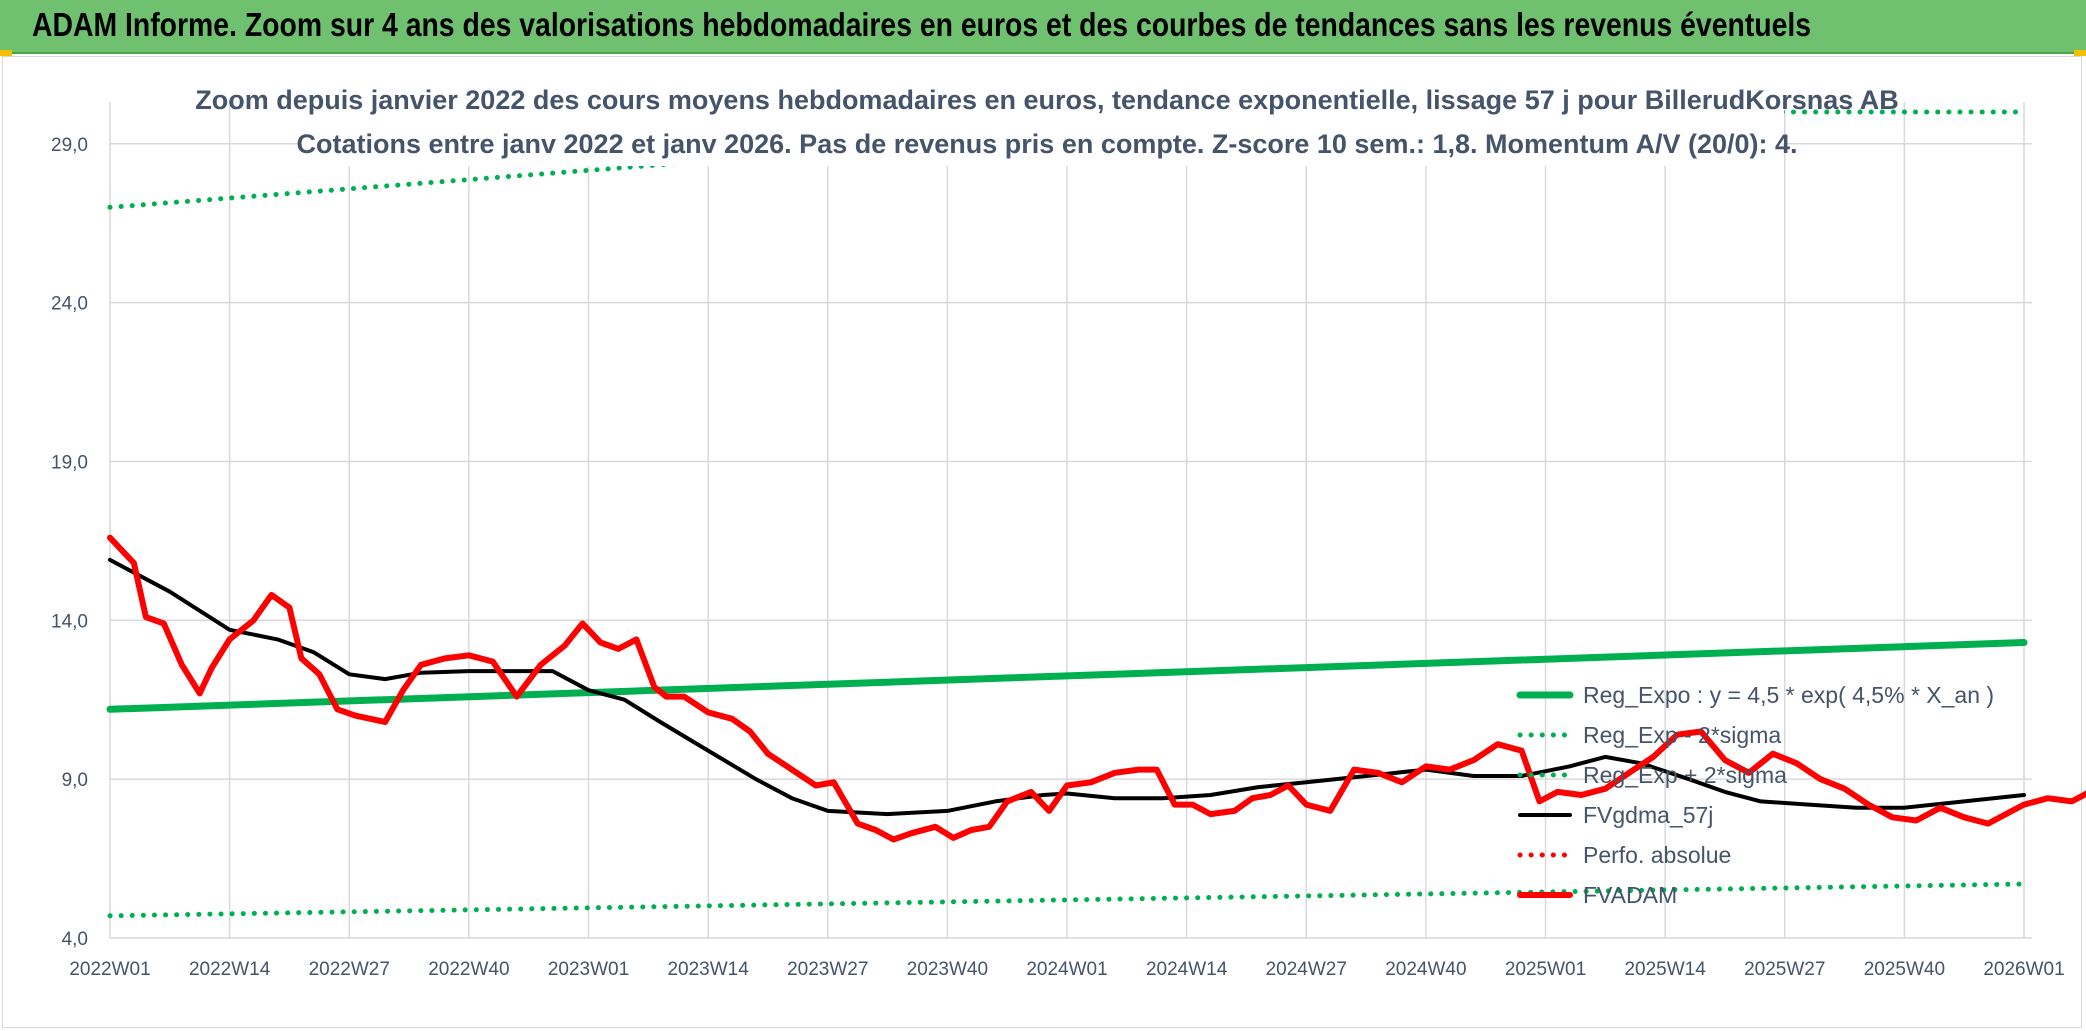 Image resolution: width=2086 pixels, height=1031 pixels. What do you see at coordinates (1682, 735) in the screenshot?
I see `legend-entry: Reg_Exp - 2*sigma` at bounding box center [1682, 735].